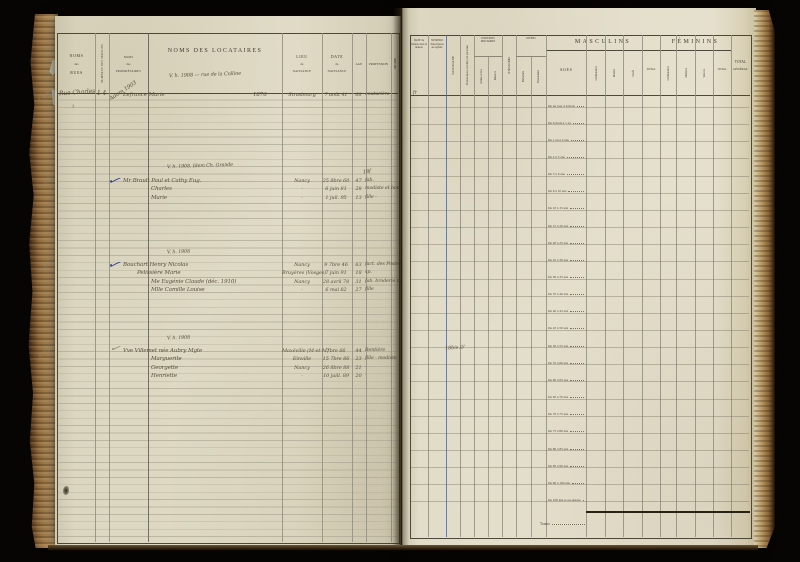 The image size is (800, 562). Describe the element at coordinates (685, 73) in the screenshot. I see `subcolumn-label: Mariées` at that location.